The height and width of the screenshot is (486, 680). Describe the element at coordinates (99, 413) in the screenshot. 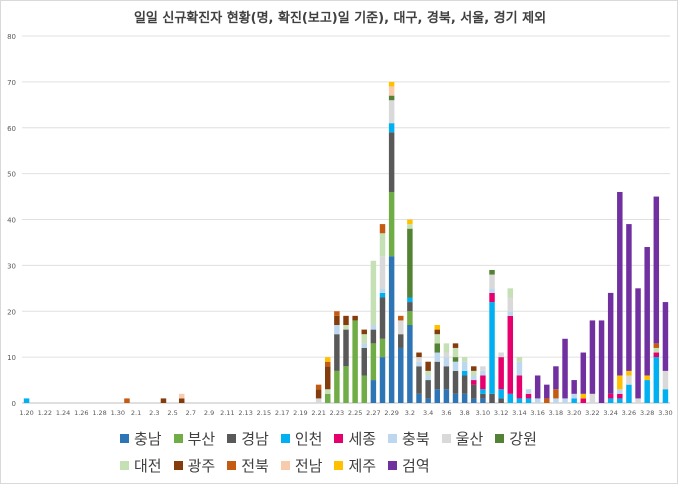

I see `x-tick-label: 1.28` at that location.